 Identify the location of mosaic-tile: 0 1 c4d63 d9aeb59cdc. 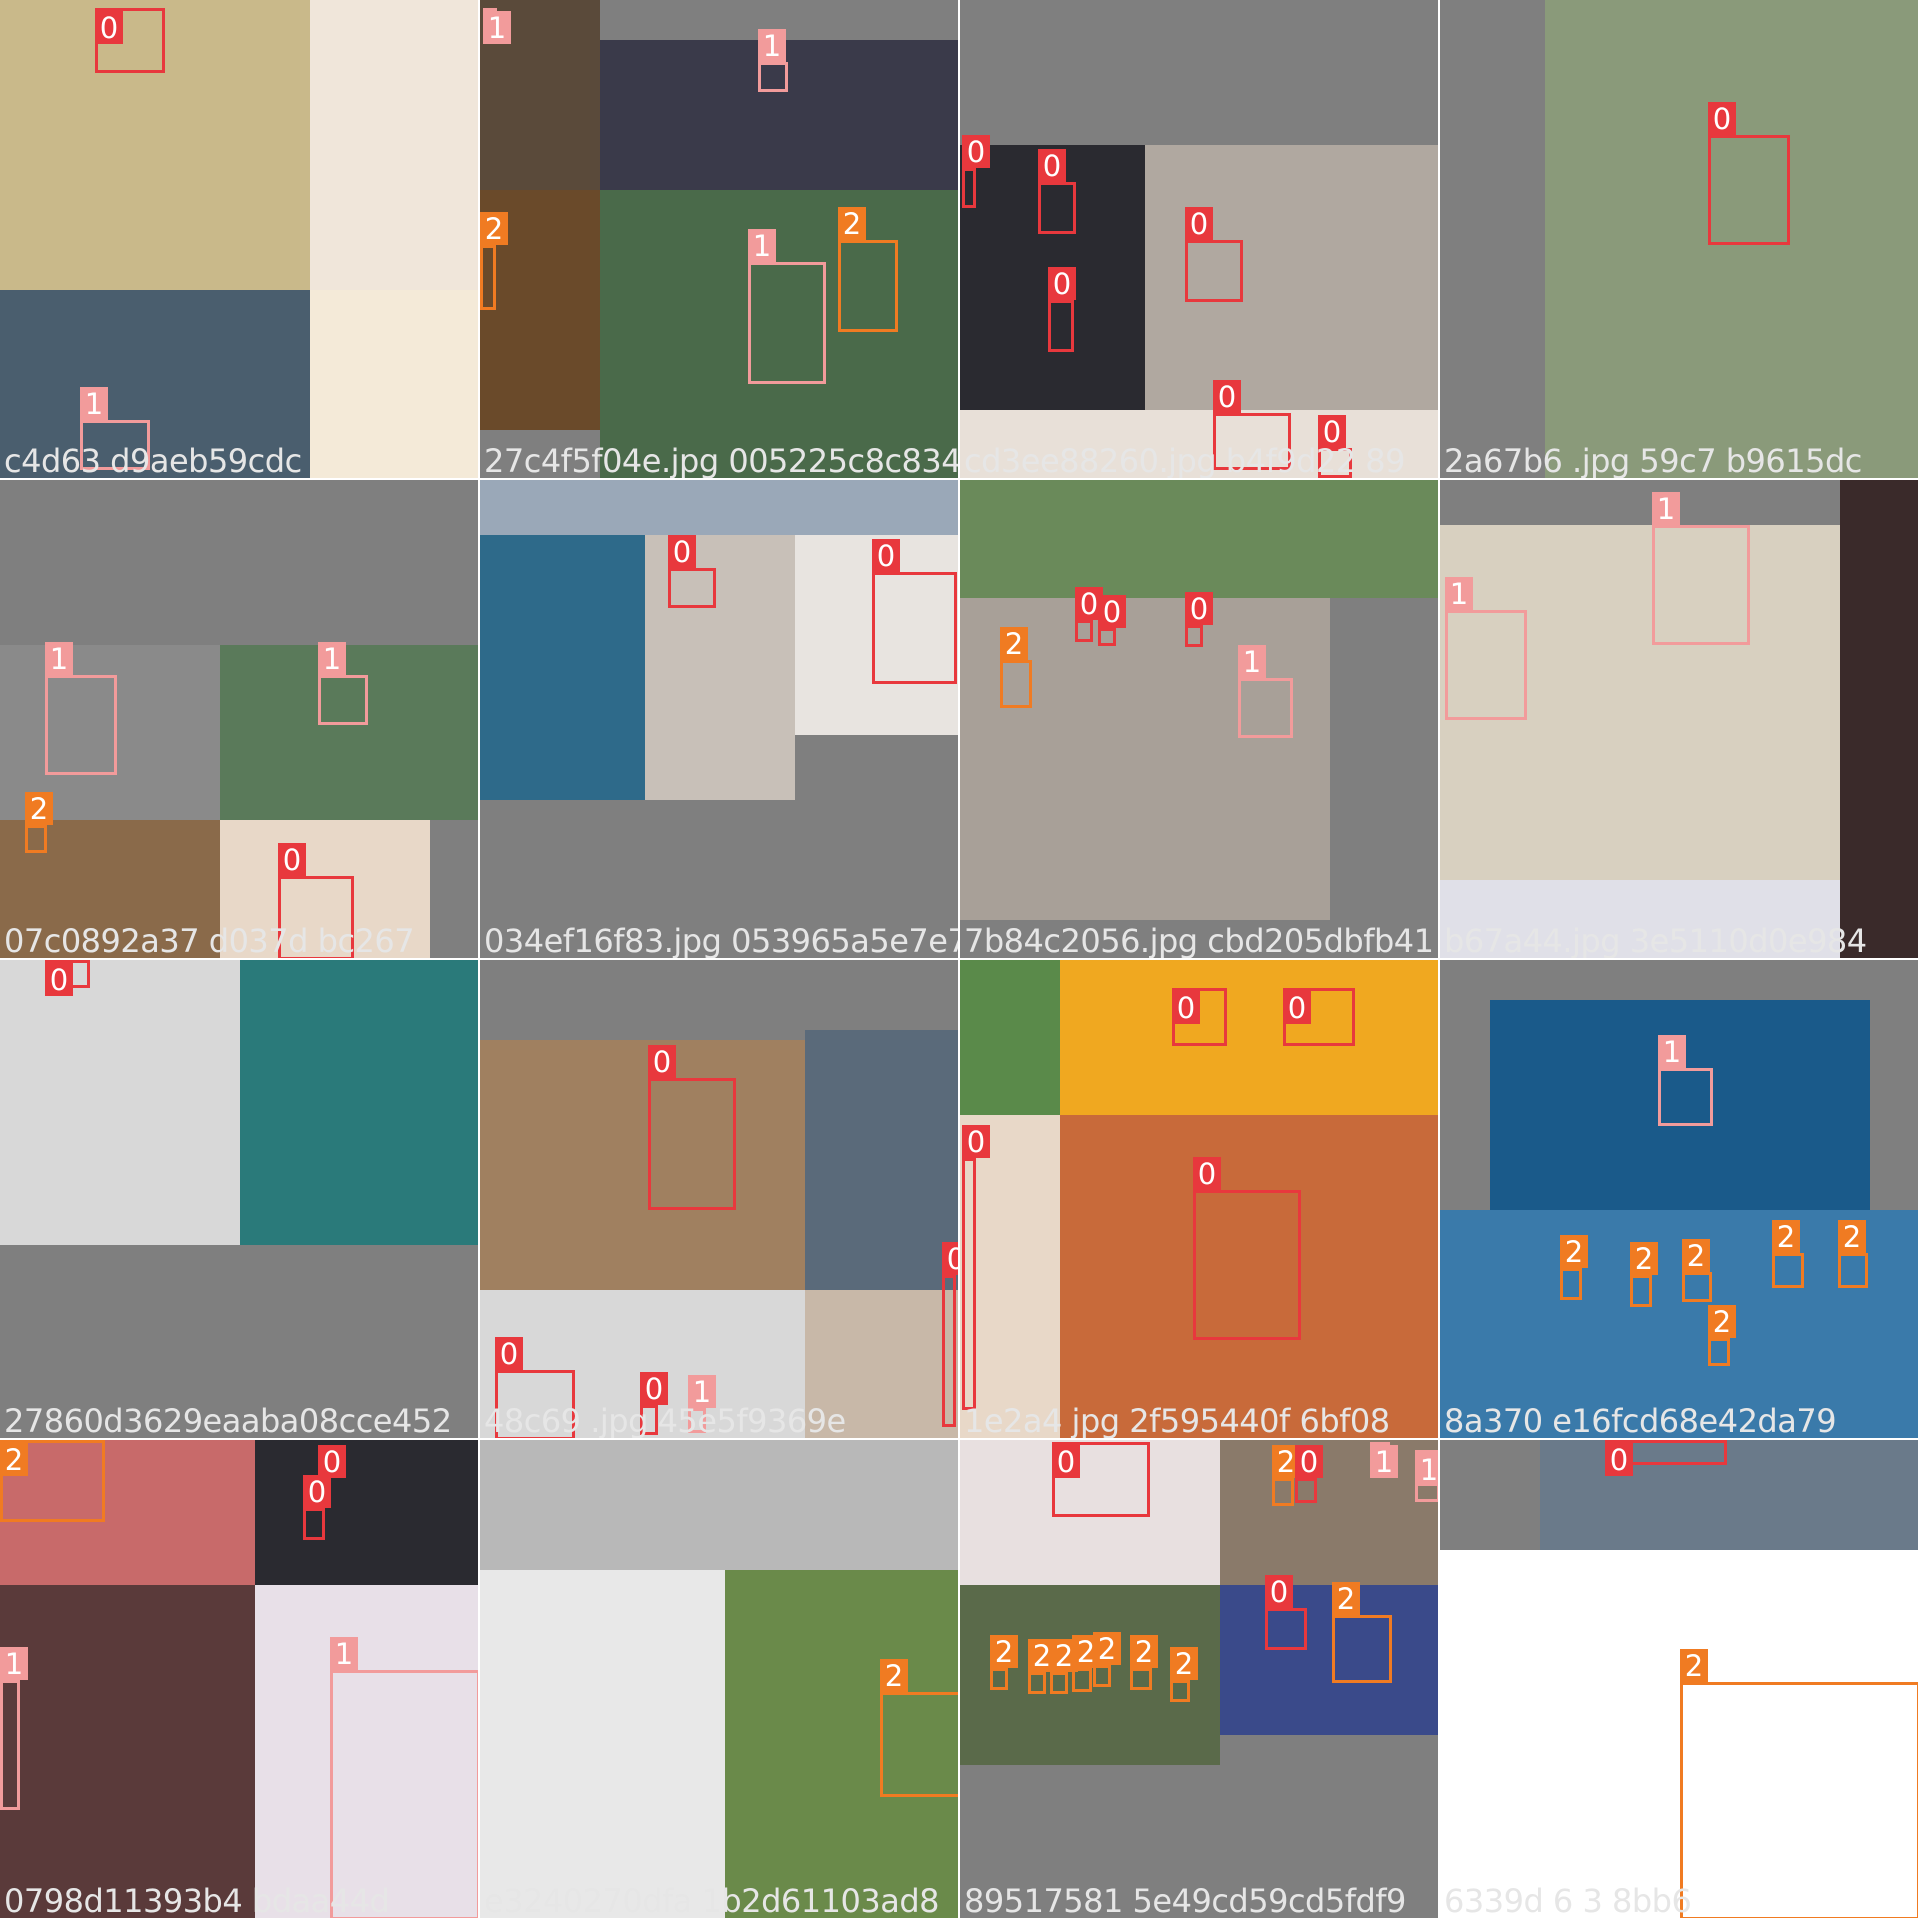
(240, 240).